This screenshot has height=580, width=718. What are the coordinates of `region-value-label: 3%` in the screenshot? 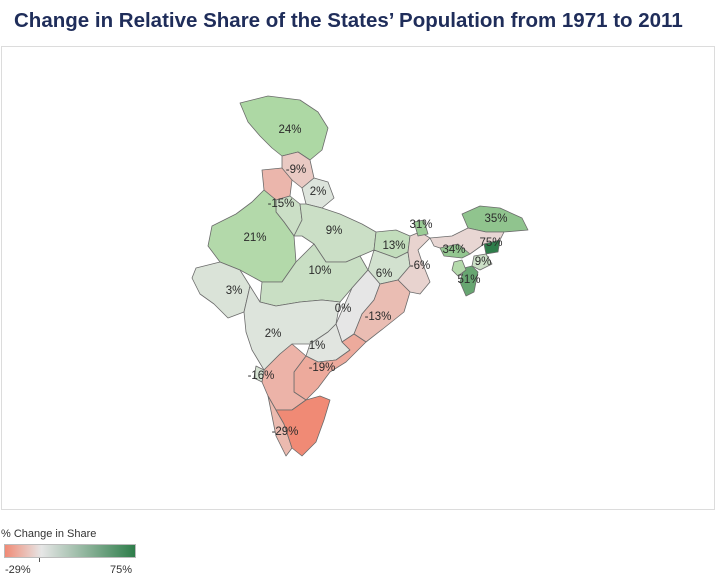 It's located at (234, 291).